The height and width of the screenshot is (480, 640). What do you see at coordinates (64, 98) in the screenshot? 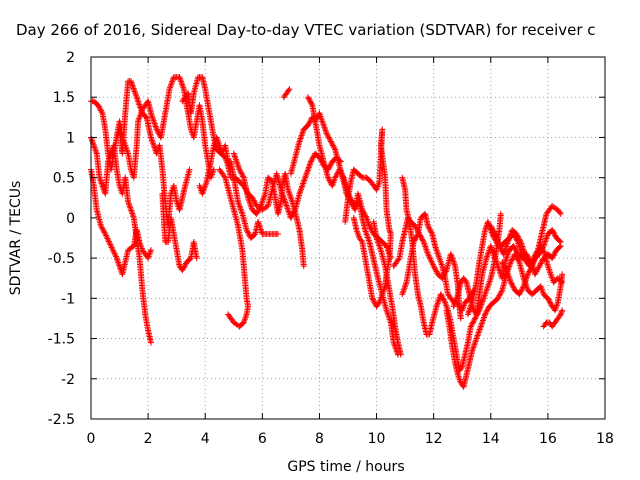
I see `y-tick-label: 1.5` at bounding box center [64, 98].